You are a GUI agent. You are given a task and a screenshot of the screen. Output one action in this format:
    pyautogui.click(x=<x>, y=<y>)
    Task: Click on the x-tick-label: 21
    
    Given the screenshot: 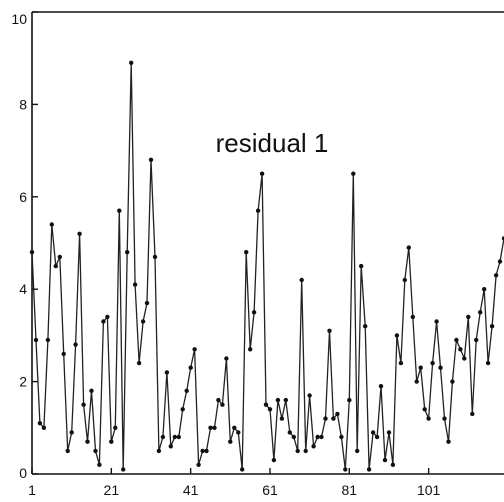 What is the action you would take?
    pyautogui.click(x=112, y=490)
    